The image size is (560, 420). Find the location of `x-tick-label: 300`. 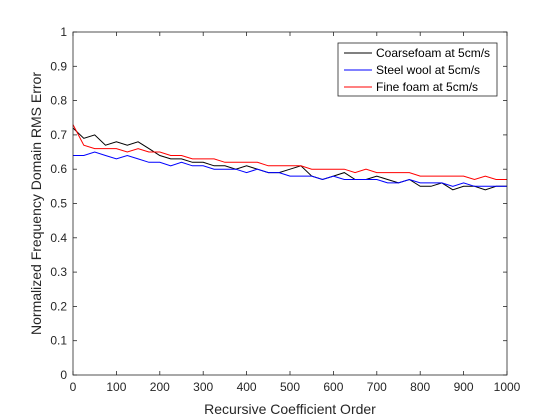

x-tick-label: 300 is located at coordinates (203, 387).